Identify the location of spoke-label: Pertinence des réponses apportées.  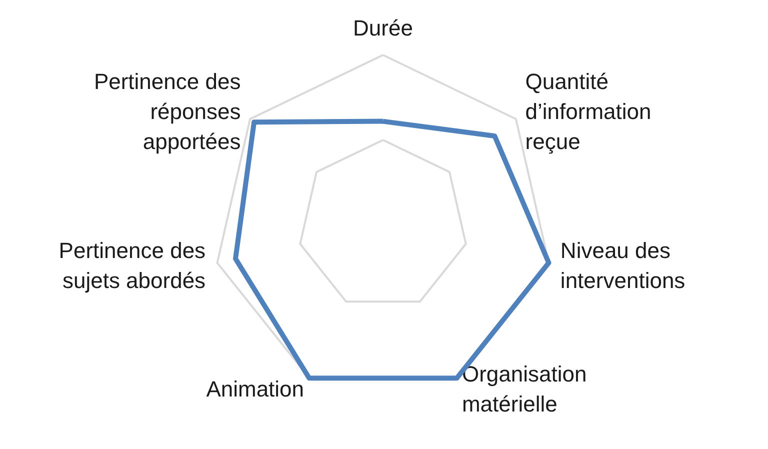
(167, 111).